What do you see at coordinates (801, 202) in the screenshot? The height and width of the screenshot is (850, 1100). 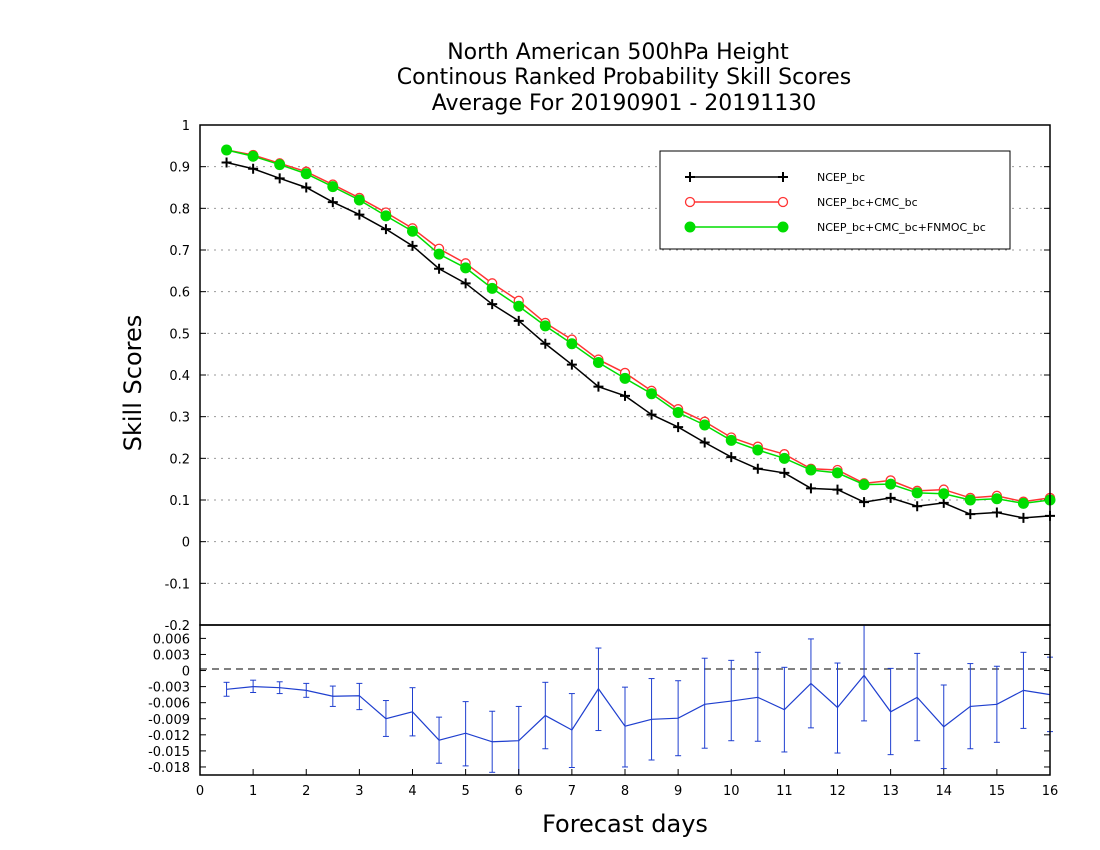 I see `legend-entry-1: NCEP_bc+CMC_bc` at bounding box center [801, 202].